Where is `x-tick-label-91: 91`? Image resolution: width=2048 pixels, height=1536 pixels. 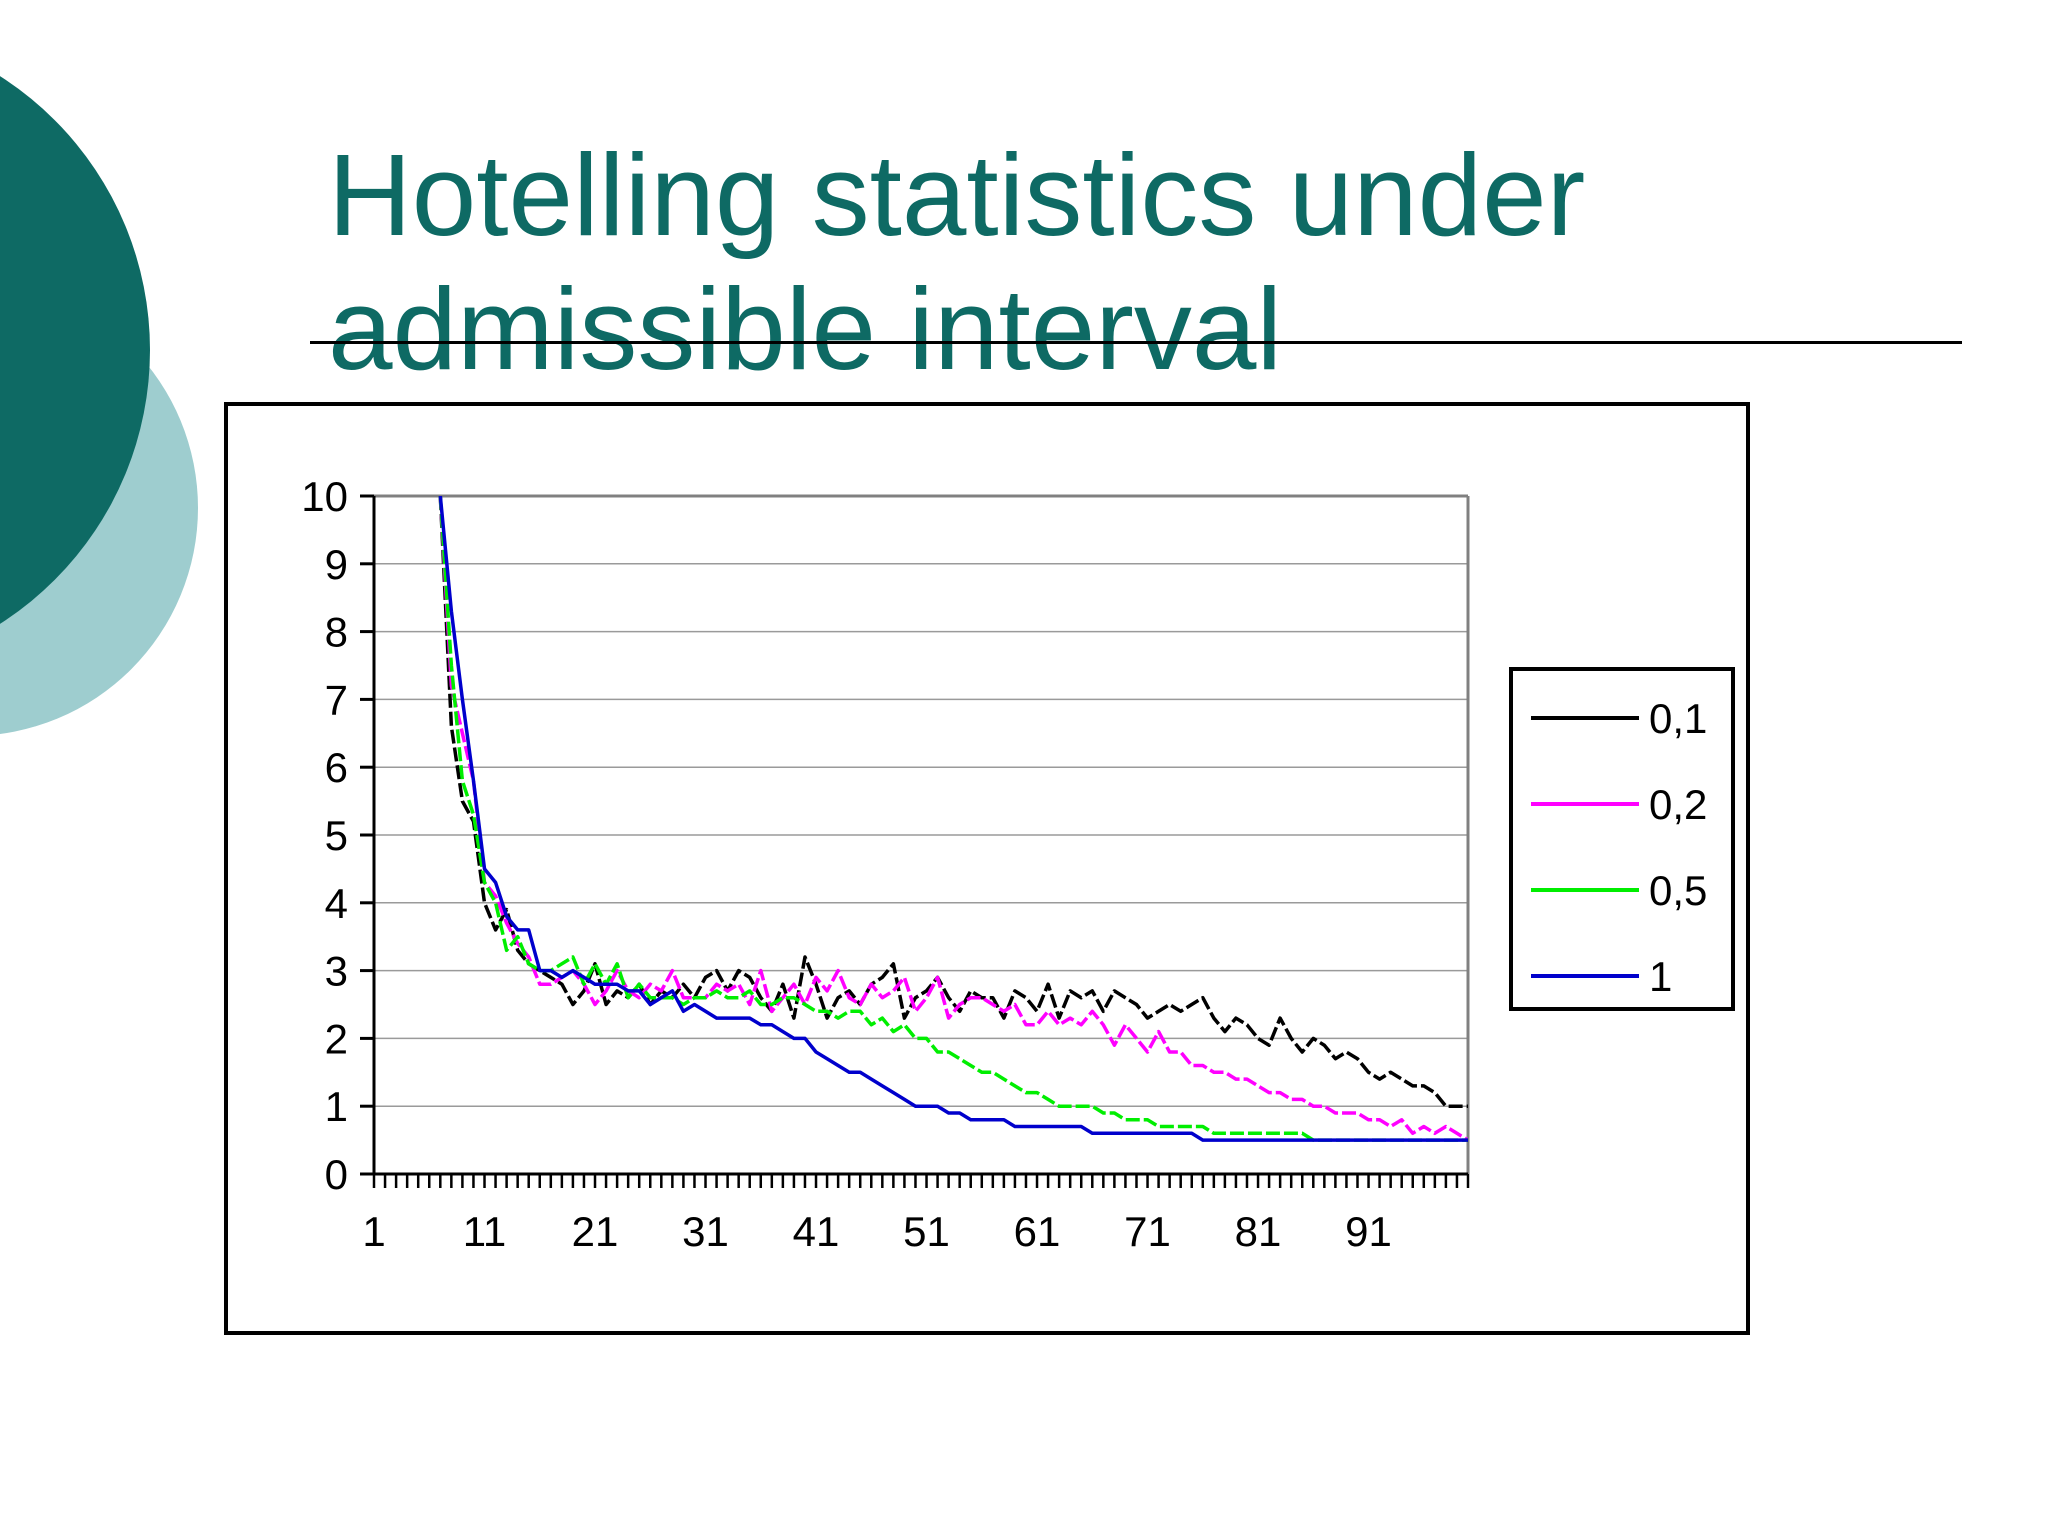
x-tick-label-91: 91 is located at coordinates (1368, 1231).